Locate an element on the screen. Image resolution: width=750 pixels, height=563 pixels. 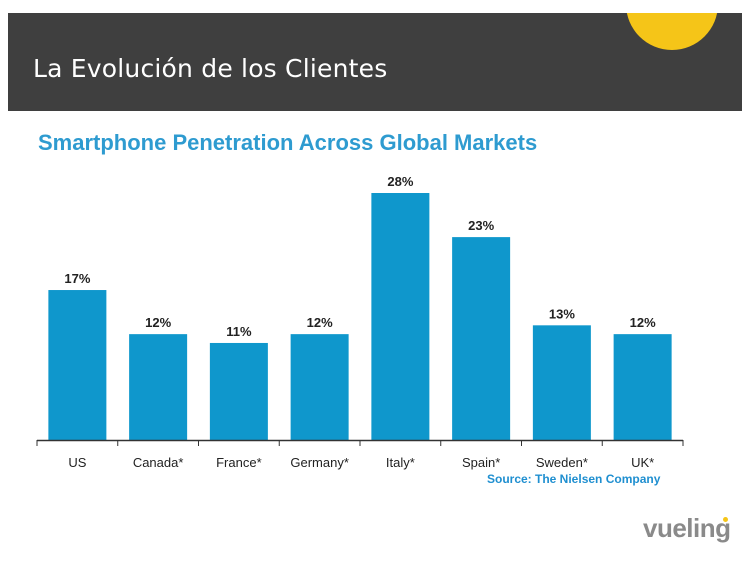
bar-us is located at coordinates (77, 365).